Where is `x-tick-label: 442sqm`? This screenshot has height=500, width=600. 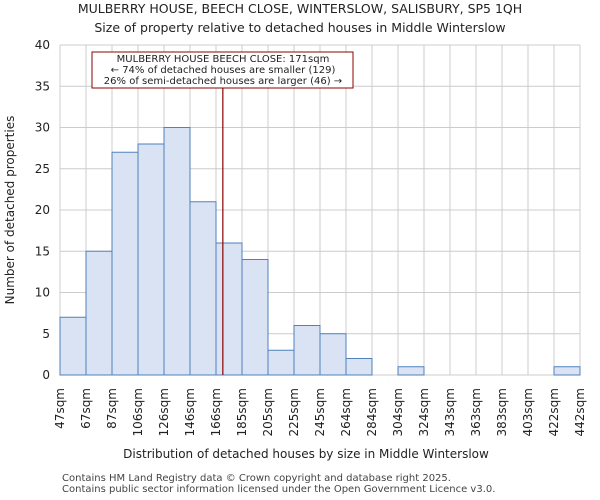
x-tick-label: 442sqm is located at coordinates (580, 412).